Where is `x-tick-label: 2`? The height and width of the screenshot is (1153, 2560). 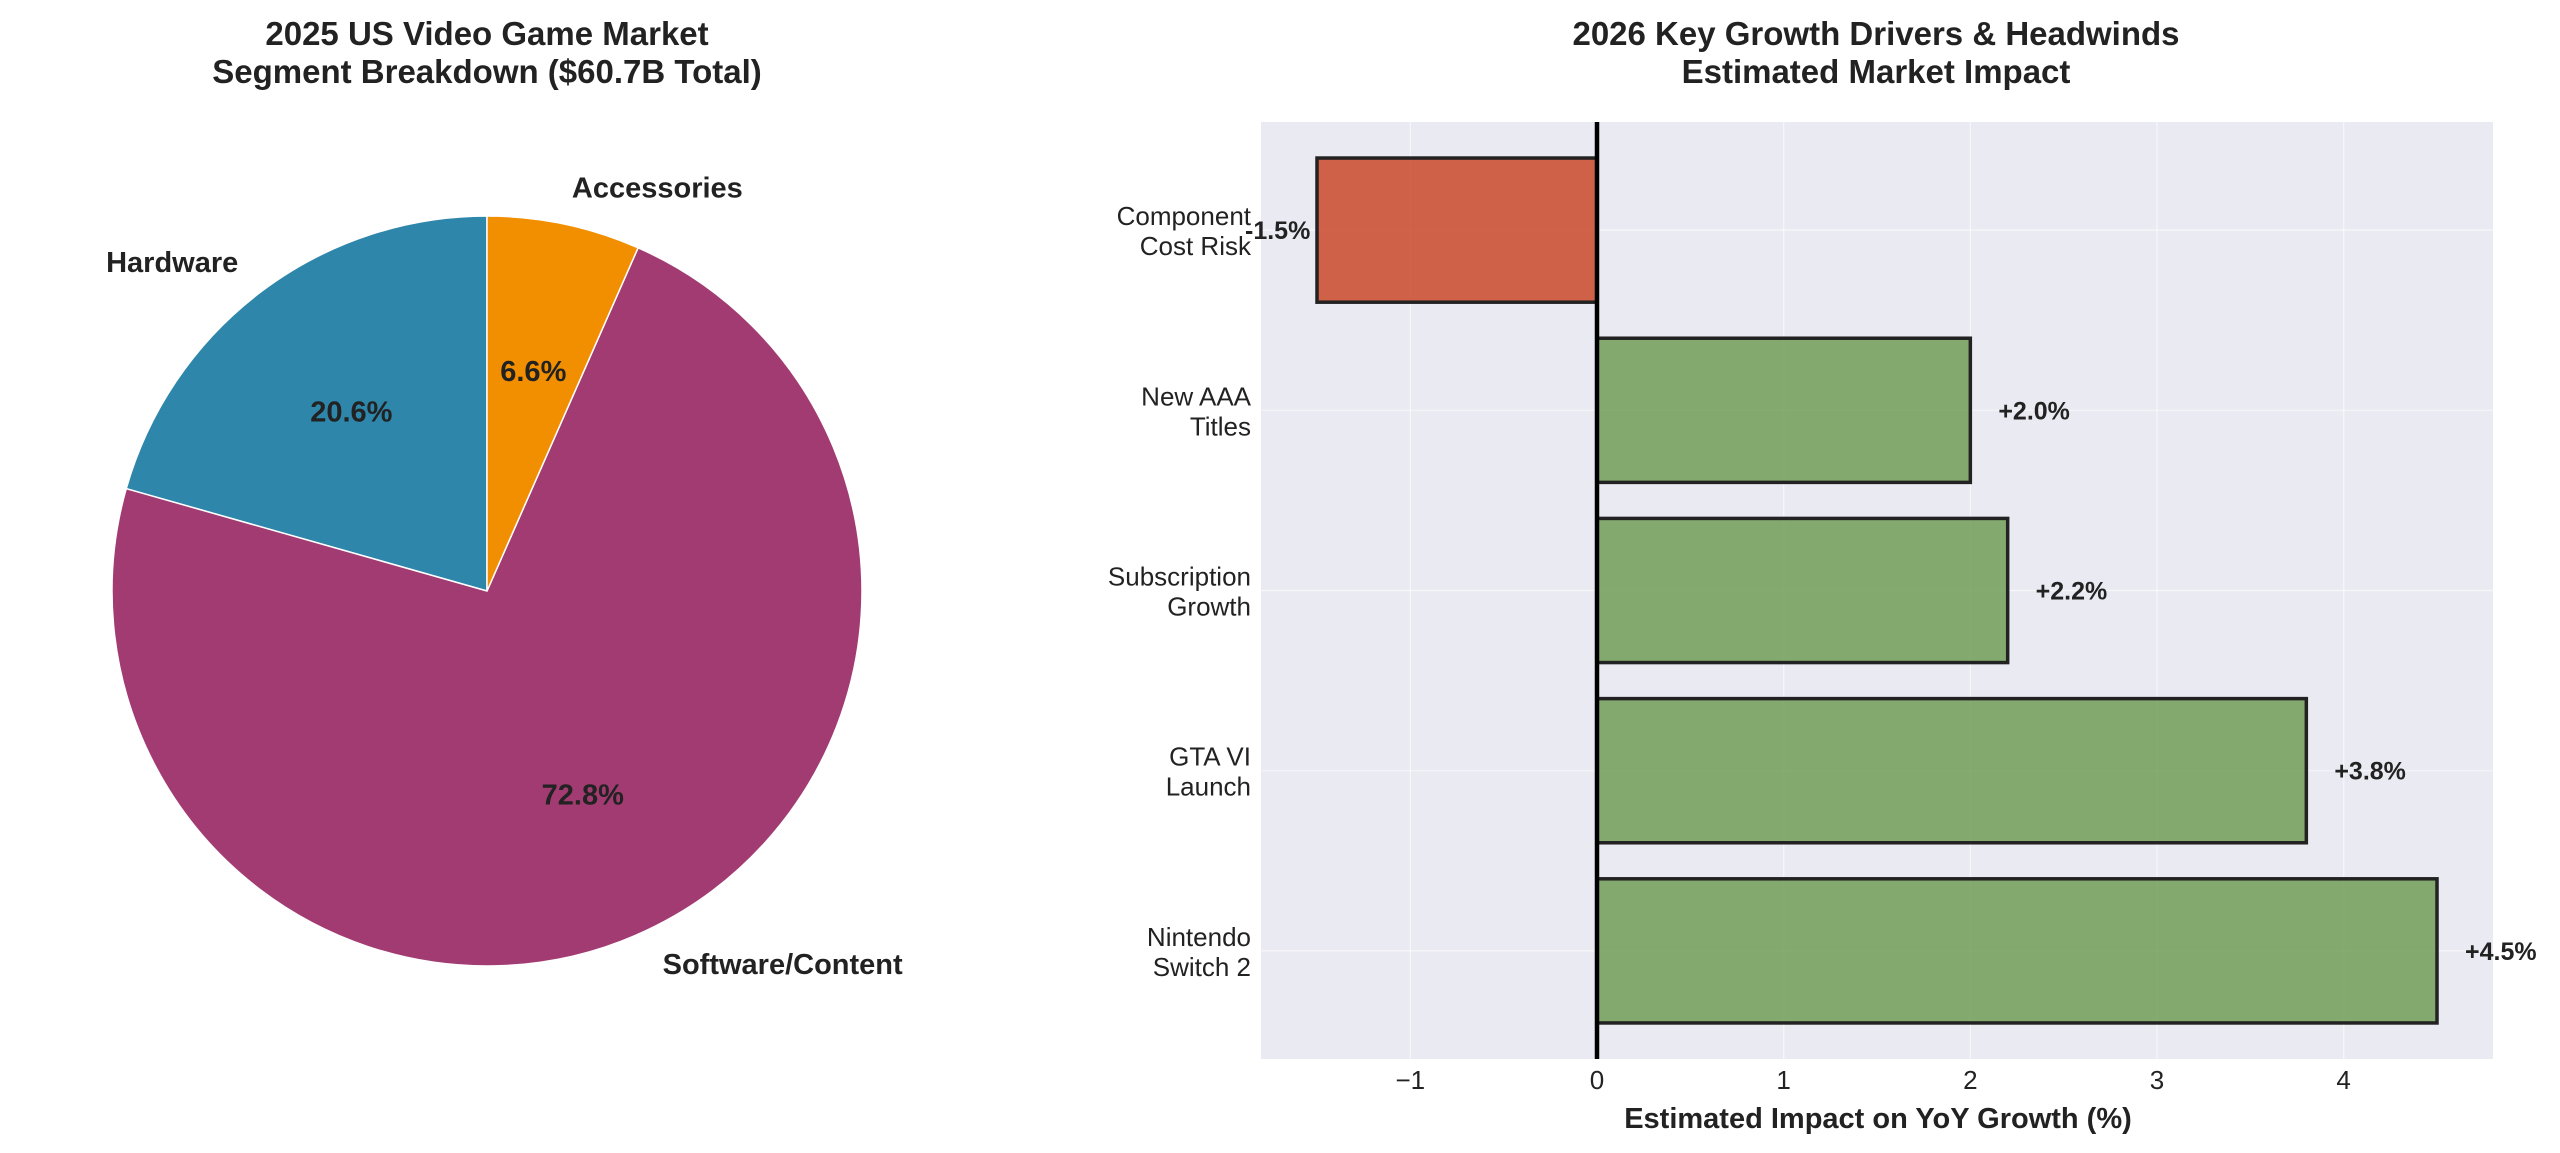 x-tick-label: 2 is located at coordinates (1970, 1080).